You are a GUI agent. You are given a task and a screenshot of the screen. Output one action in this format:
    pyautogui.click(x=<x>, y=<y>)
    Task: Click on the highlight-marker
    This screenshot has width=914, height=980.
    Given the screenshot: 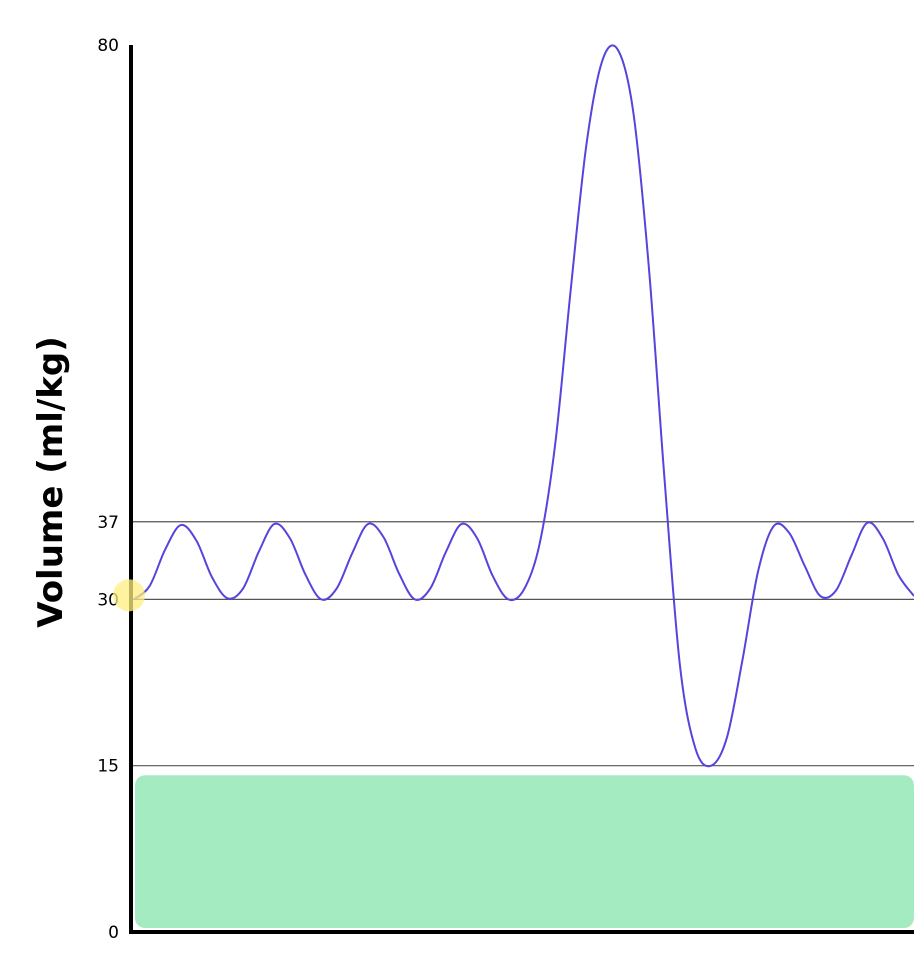 What is the action you would take?
    pyautogui.click(x=129, y=595)
    